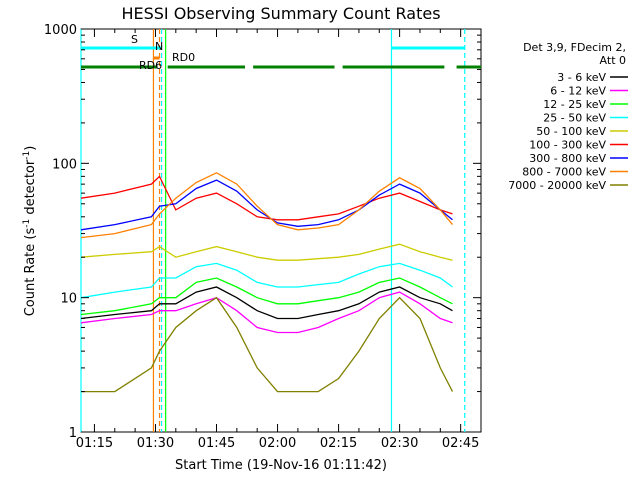  I want to click on legend-label-7: 800 - 7000 keV, so click(564, 172).